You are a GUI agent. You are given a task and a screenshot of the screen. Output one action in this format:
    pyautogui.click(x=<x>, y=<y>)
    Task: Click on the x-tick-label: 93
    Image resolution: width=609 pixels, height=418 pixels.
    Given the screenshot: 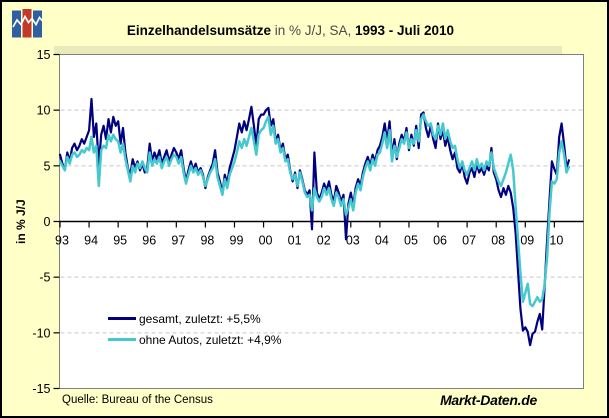 What is the action you would take?
    pyautogui.click(x=62, y=241)
    